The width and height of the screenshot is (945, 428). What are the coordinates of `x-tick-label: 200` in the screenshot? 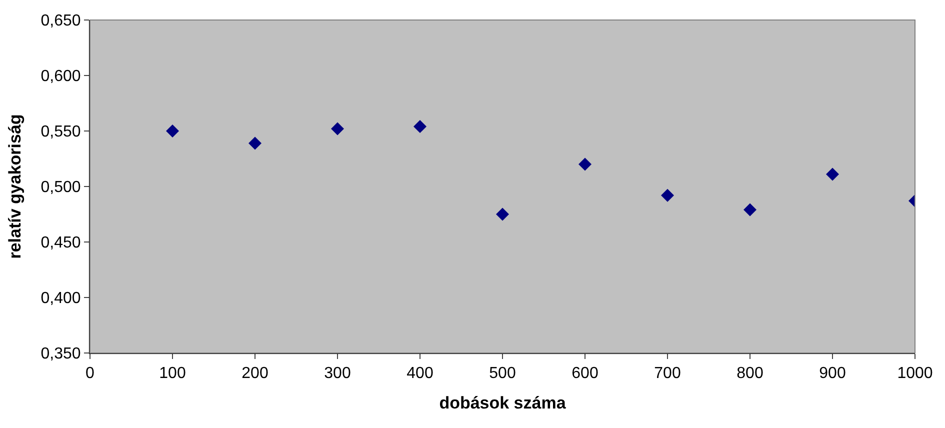 It's located at (255, 373).